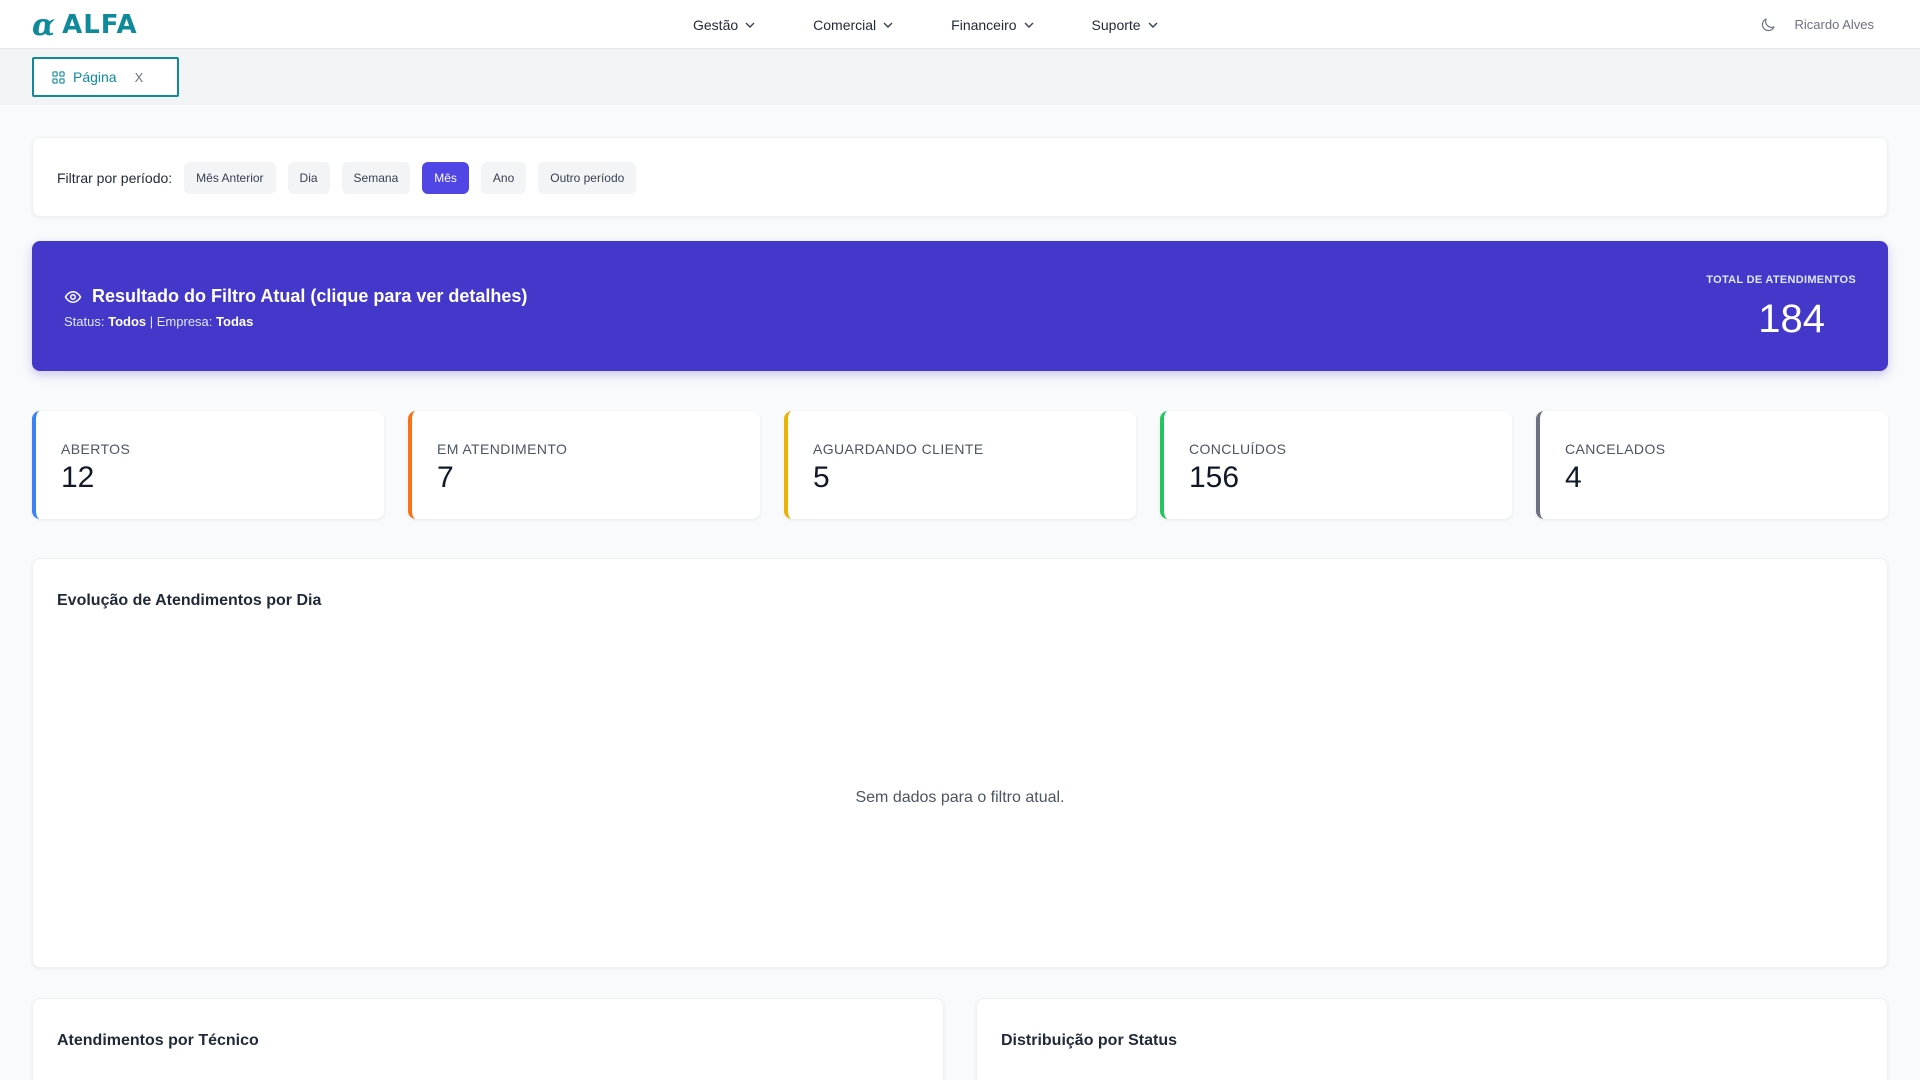 The image size is (1920, 1080). Describe the element at coordinates (73, 296) in the screenshot. I see `eye-icon` at that location.